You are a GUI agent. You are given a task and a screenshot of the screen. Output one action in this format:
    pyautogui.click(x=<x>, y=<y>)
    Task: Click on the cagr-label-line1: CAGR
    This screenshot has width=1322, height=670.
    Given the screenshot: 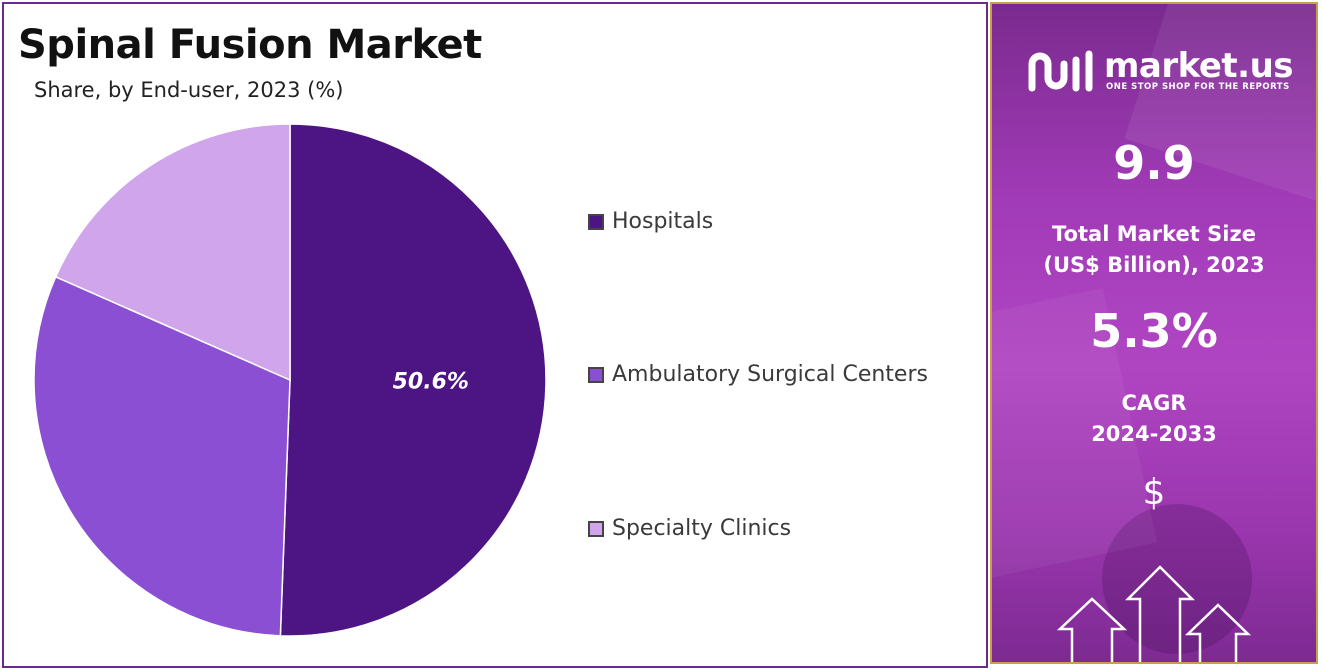 What is the action you would take?
    pyautogui.click(x=1154, y=403)
    